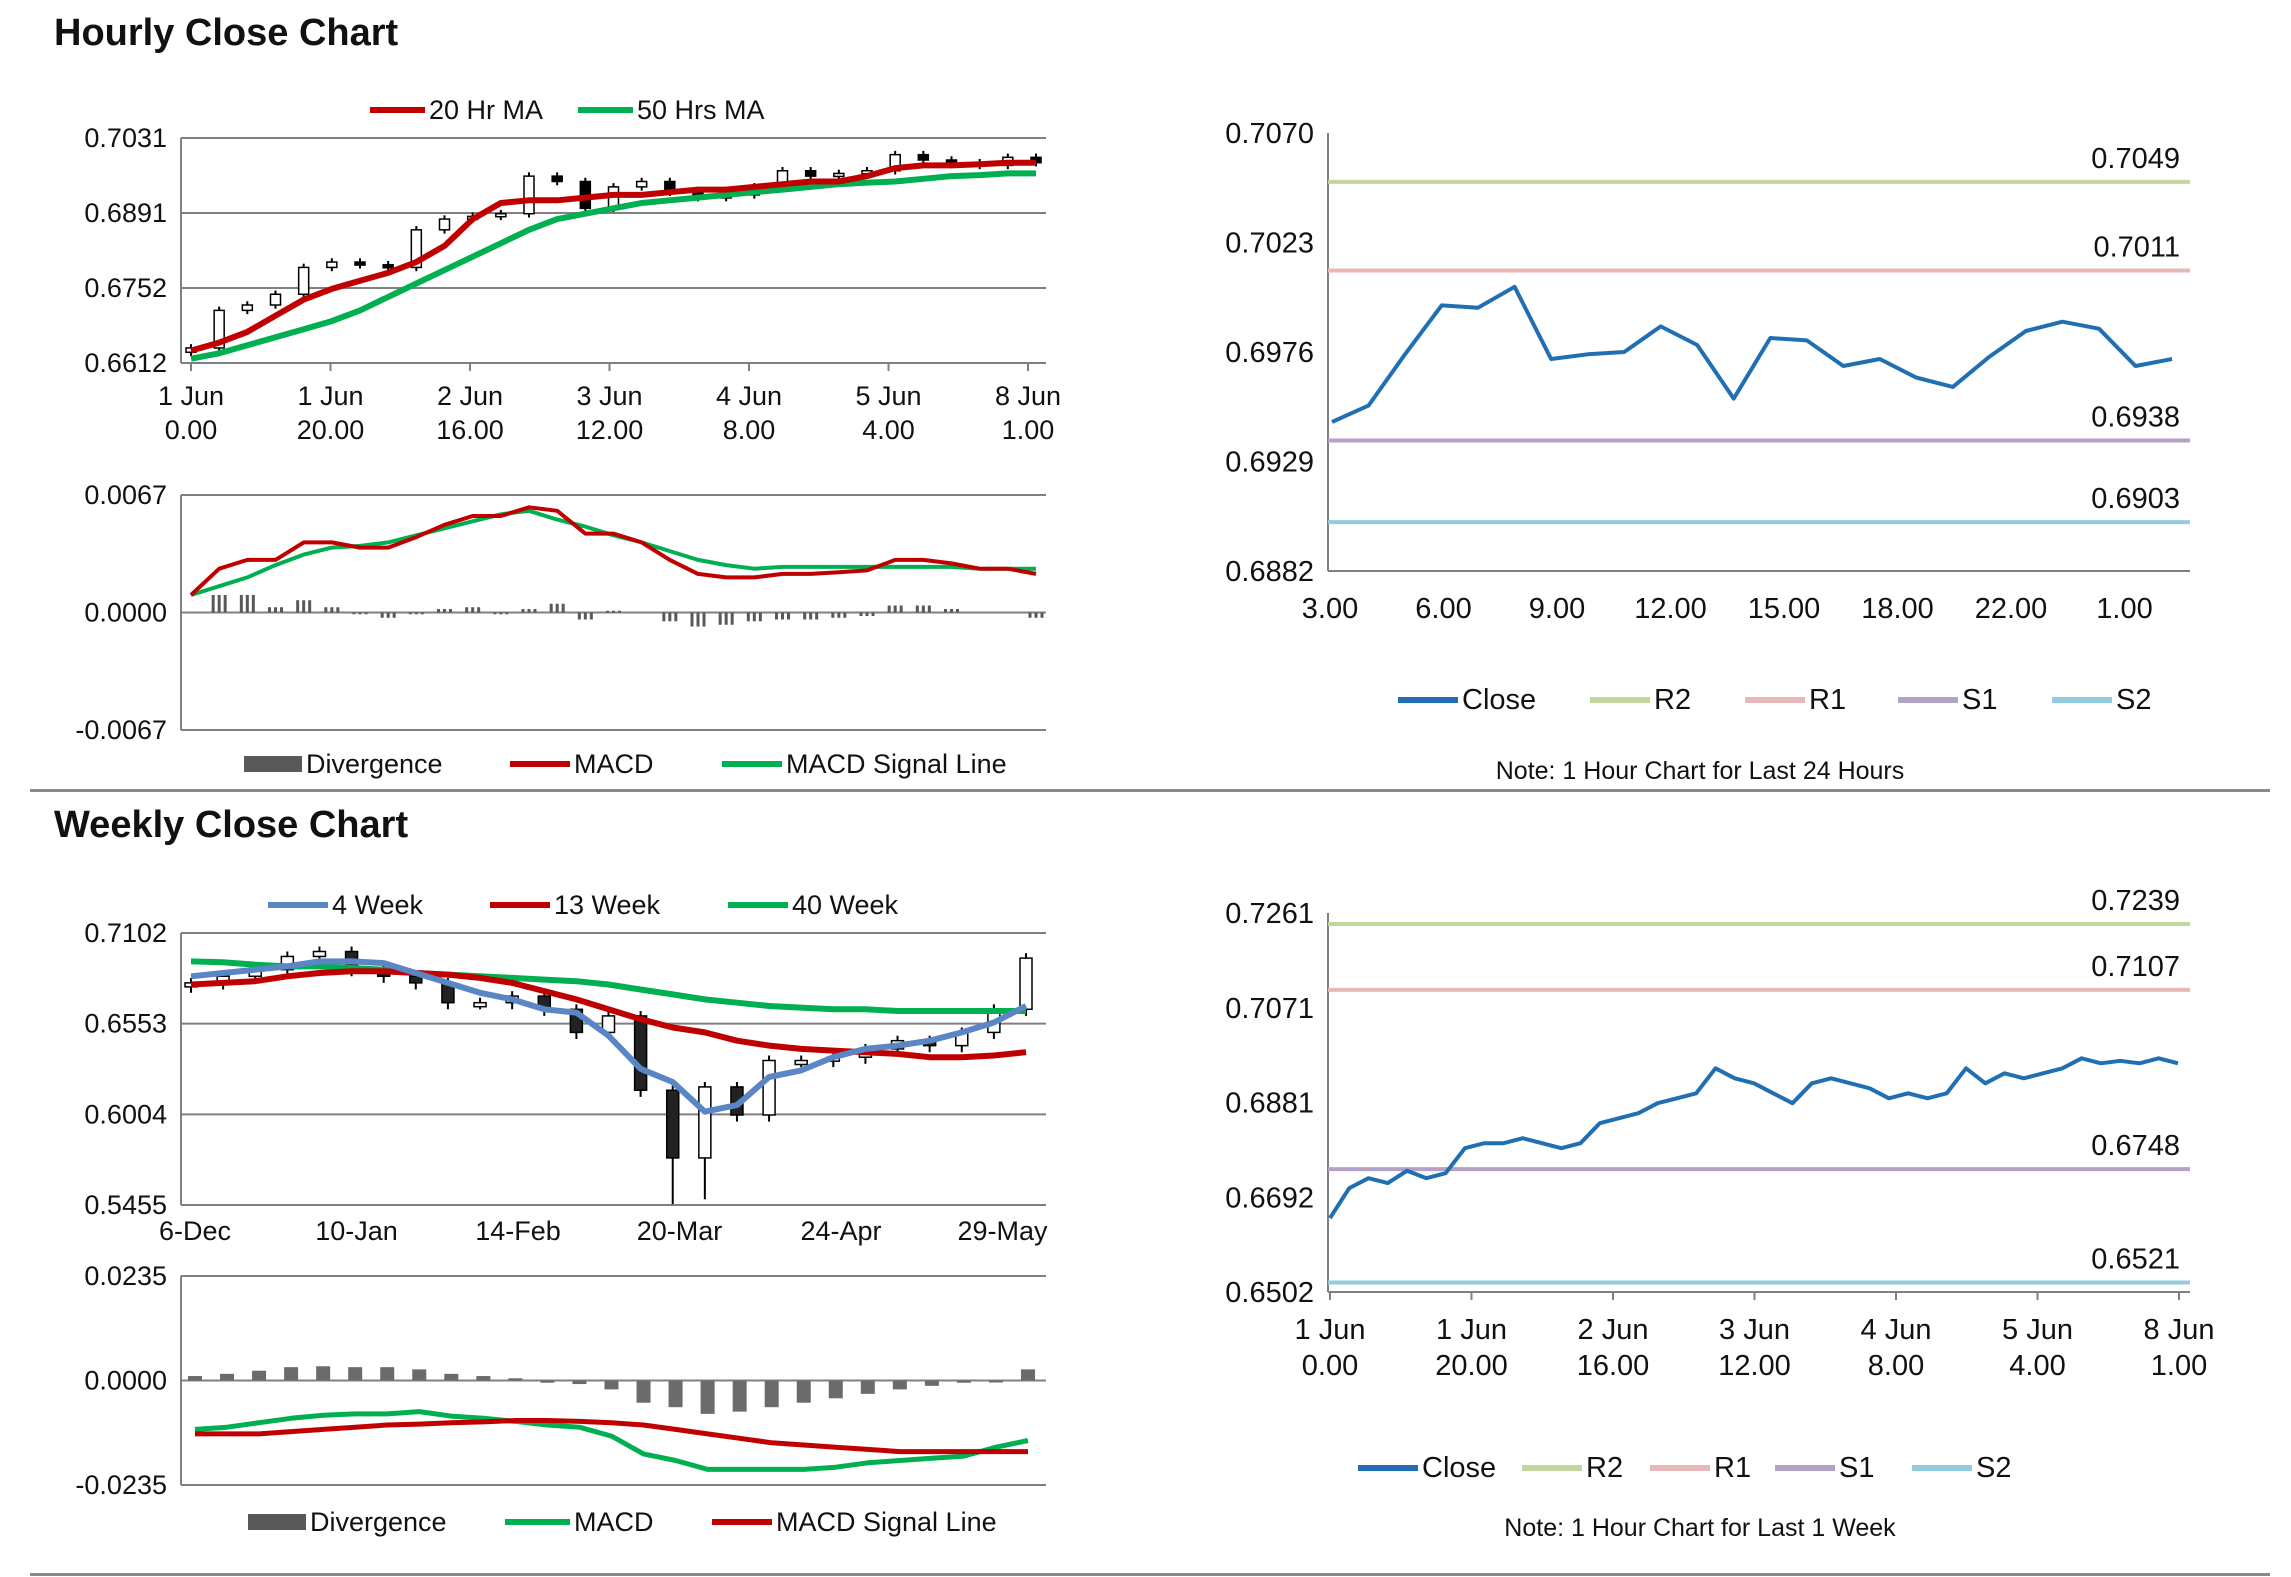 This screenshot has width=2291, height=1577. What do you see at coordinates (1896, 1366) in the screenshot?
I see `hourlyweek-xtick-time: 8.00` at bounding box center [1896, 1366].